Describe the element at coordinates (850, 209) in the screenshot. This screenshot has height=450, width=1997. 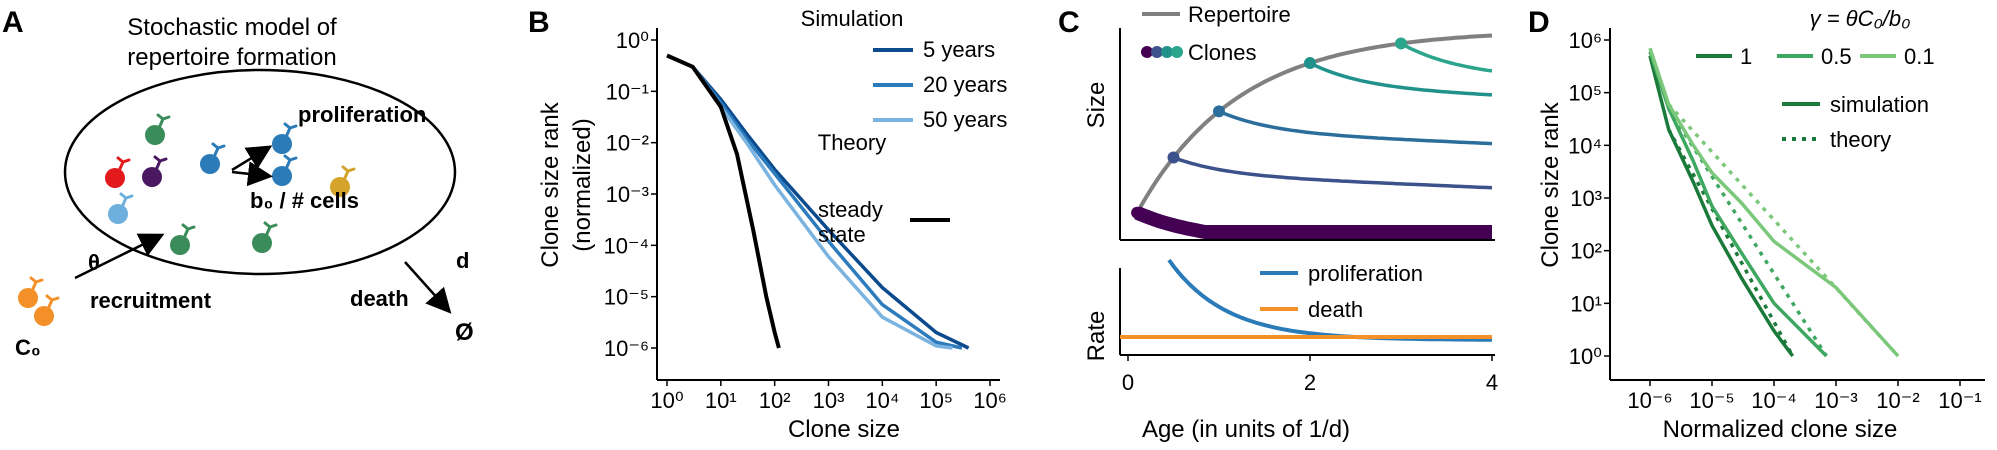
I see `b-legend-steady: steady` at that location.